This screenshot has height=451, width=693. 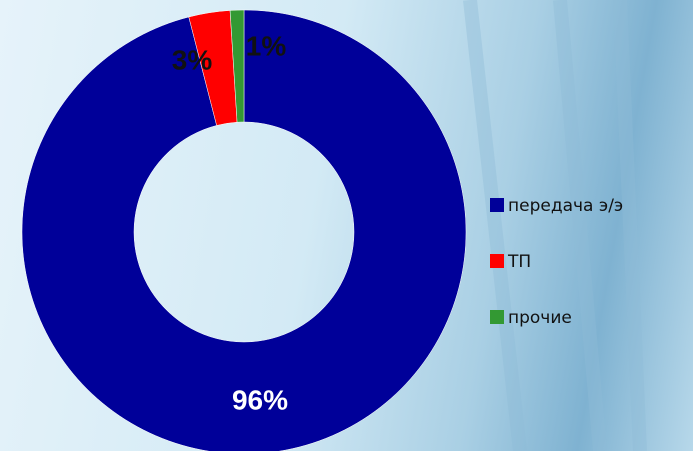 I want to click on legend-label: передача э/э, so click(x=565, y=206).